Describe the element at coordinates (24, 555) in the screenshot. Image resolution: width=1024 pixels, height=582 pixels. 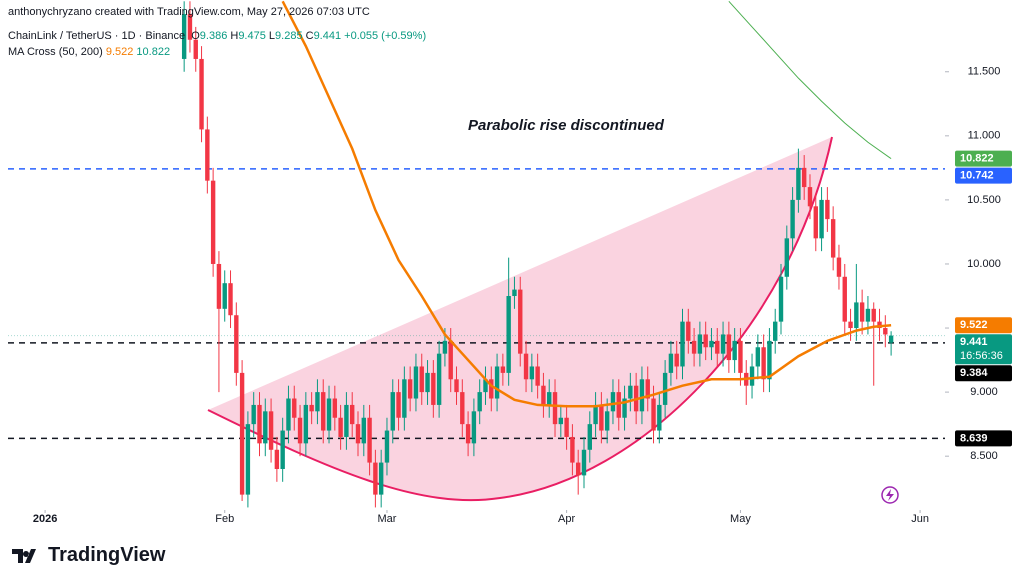
I see `logo-mark` at that location.